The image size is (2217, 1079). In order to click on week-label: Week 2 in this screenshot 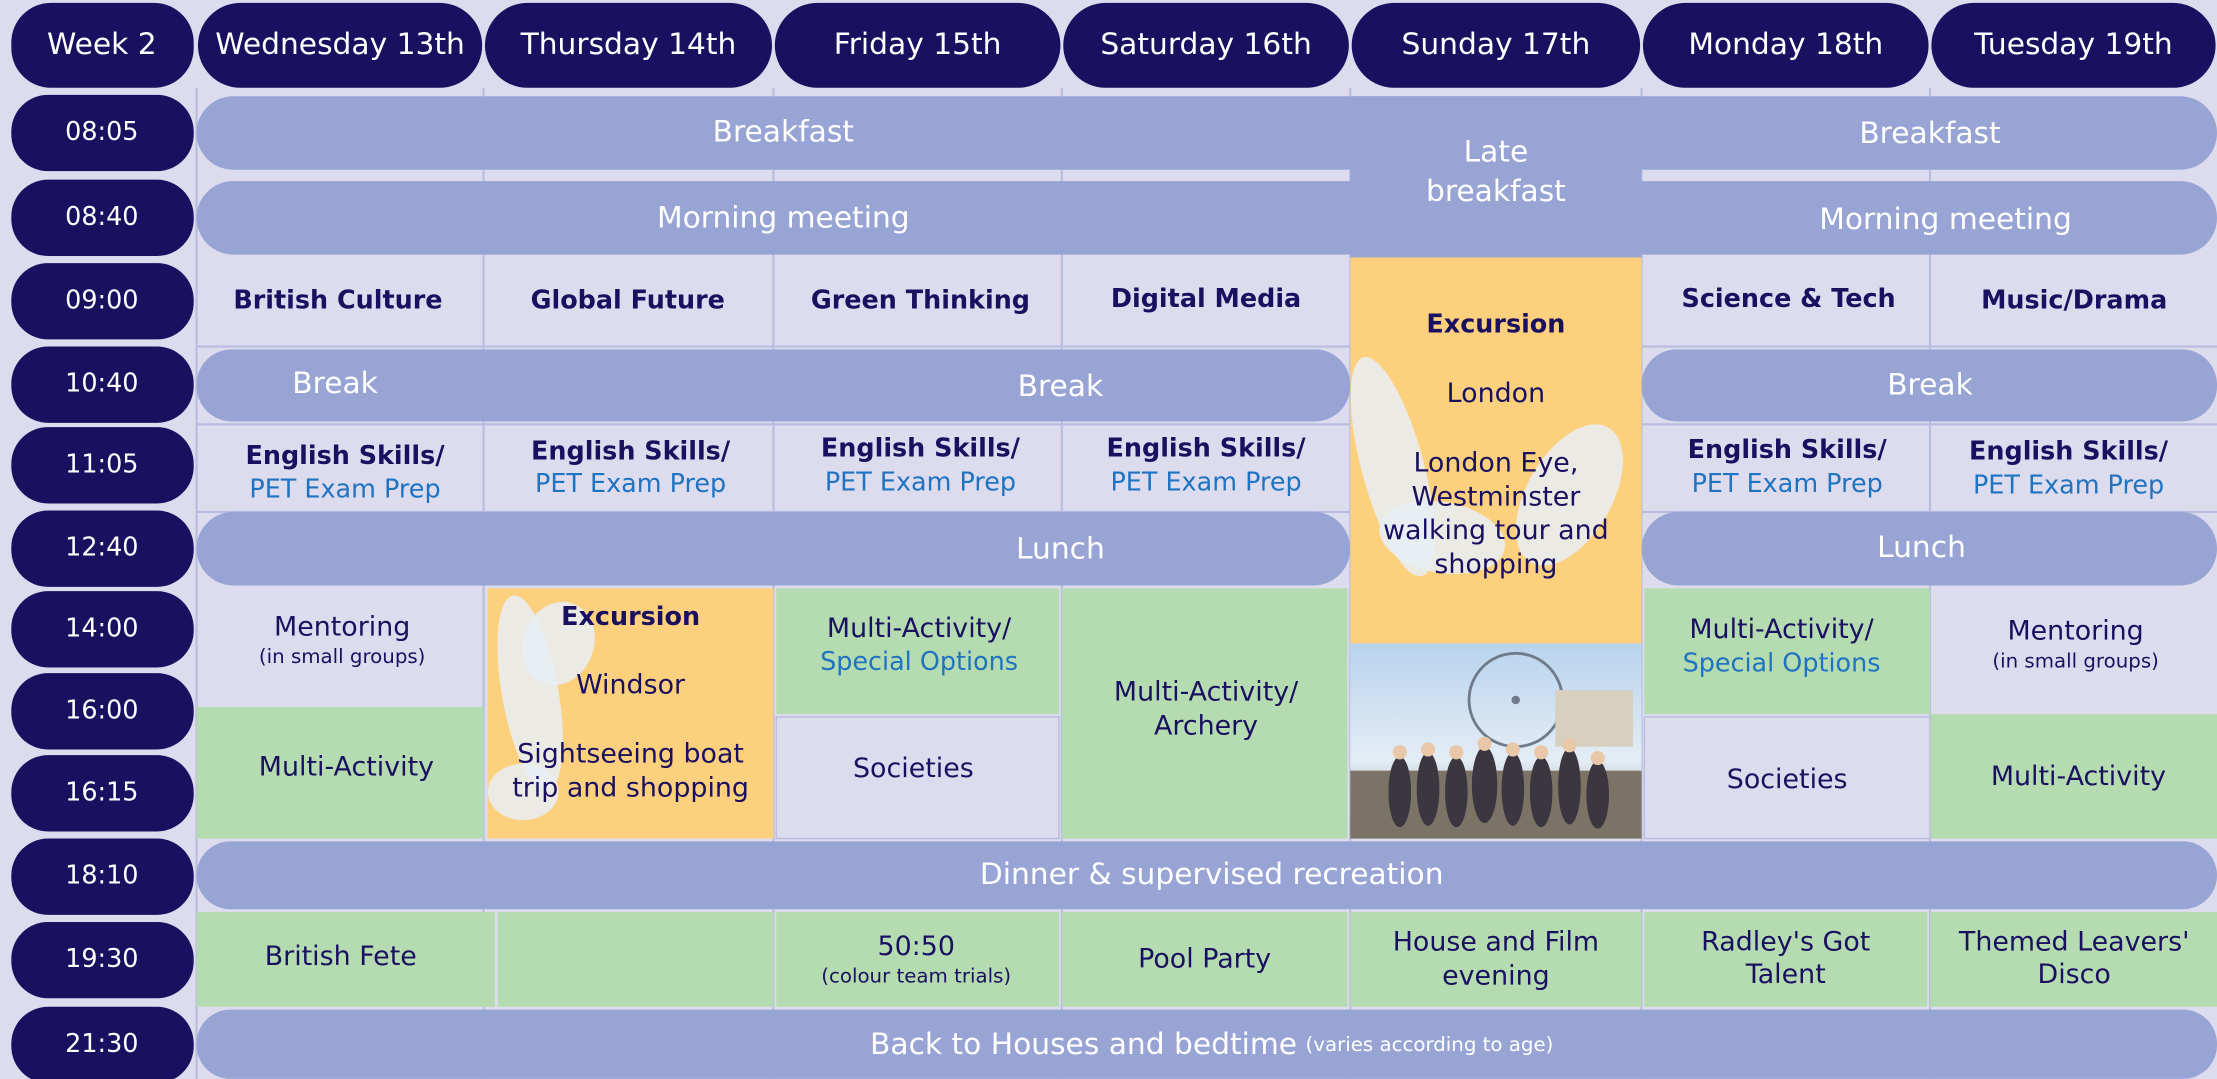, I will do `click(102, 44)`.